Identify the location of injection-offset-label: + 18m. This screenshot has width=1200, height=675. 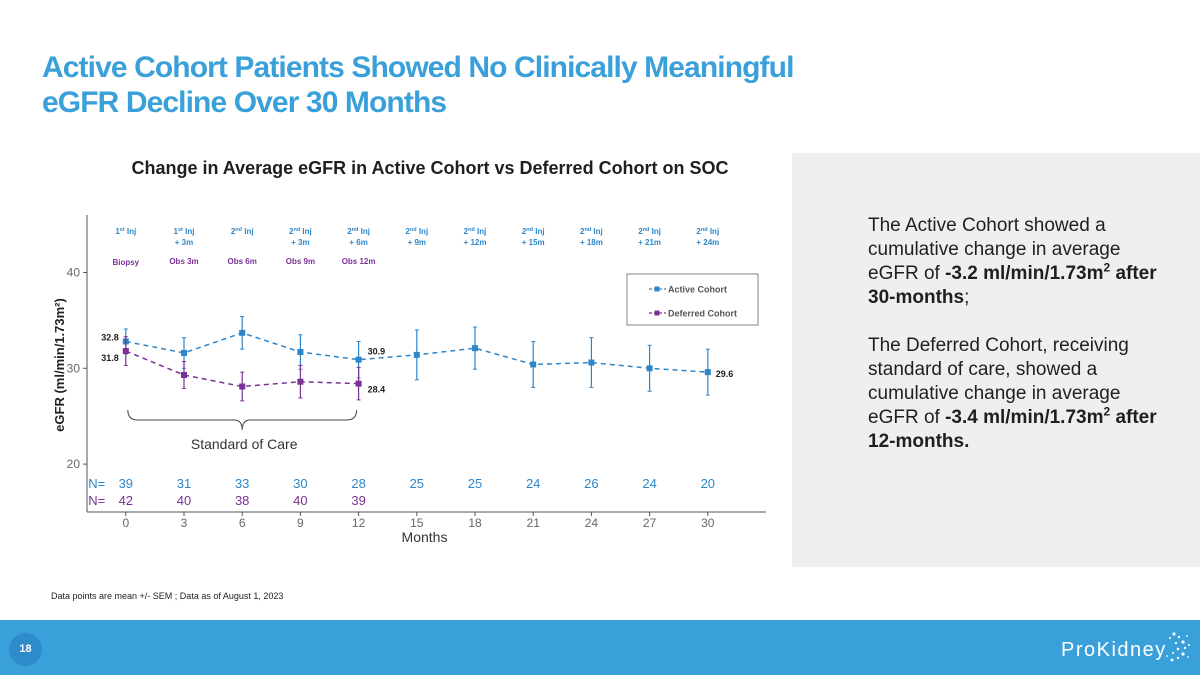
(591, 242).